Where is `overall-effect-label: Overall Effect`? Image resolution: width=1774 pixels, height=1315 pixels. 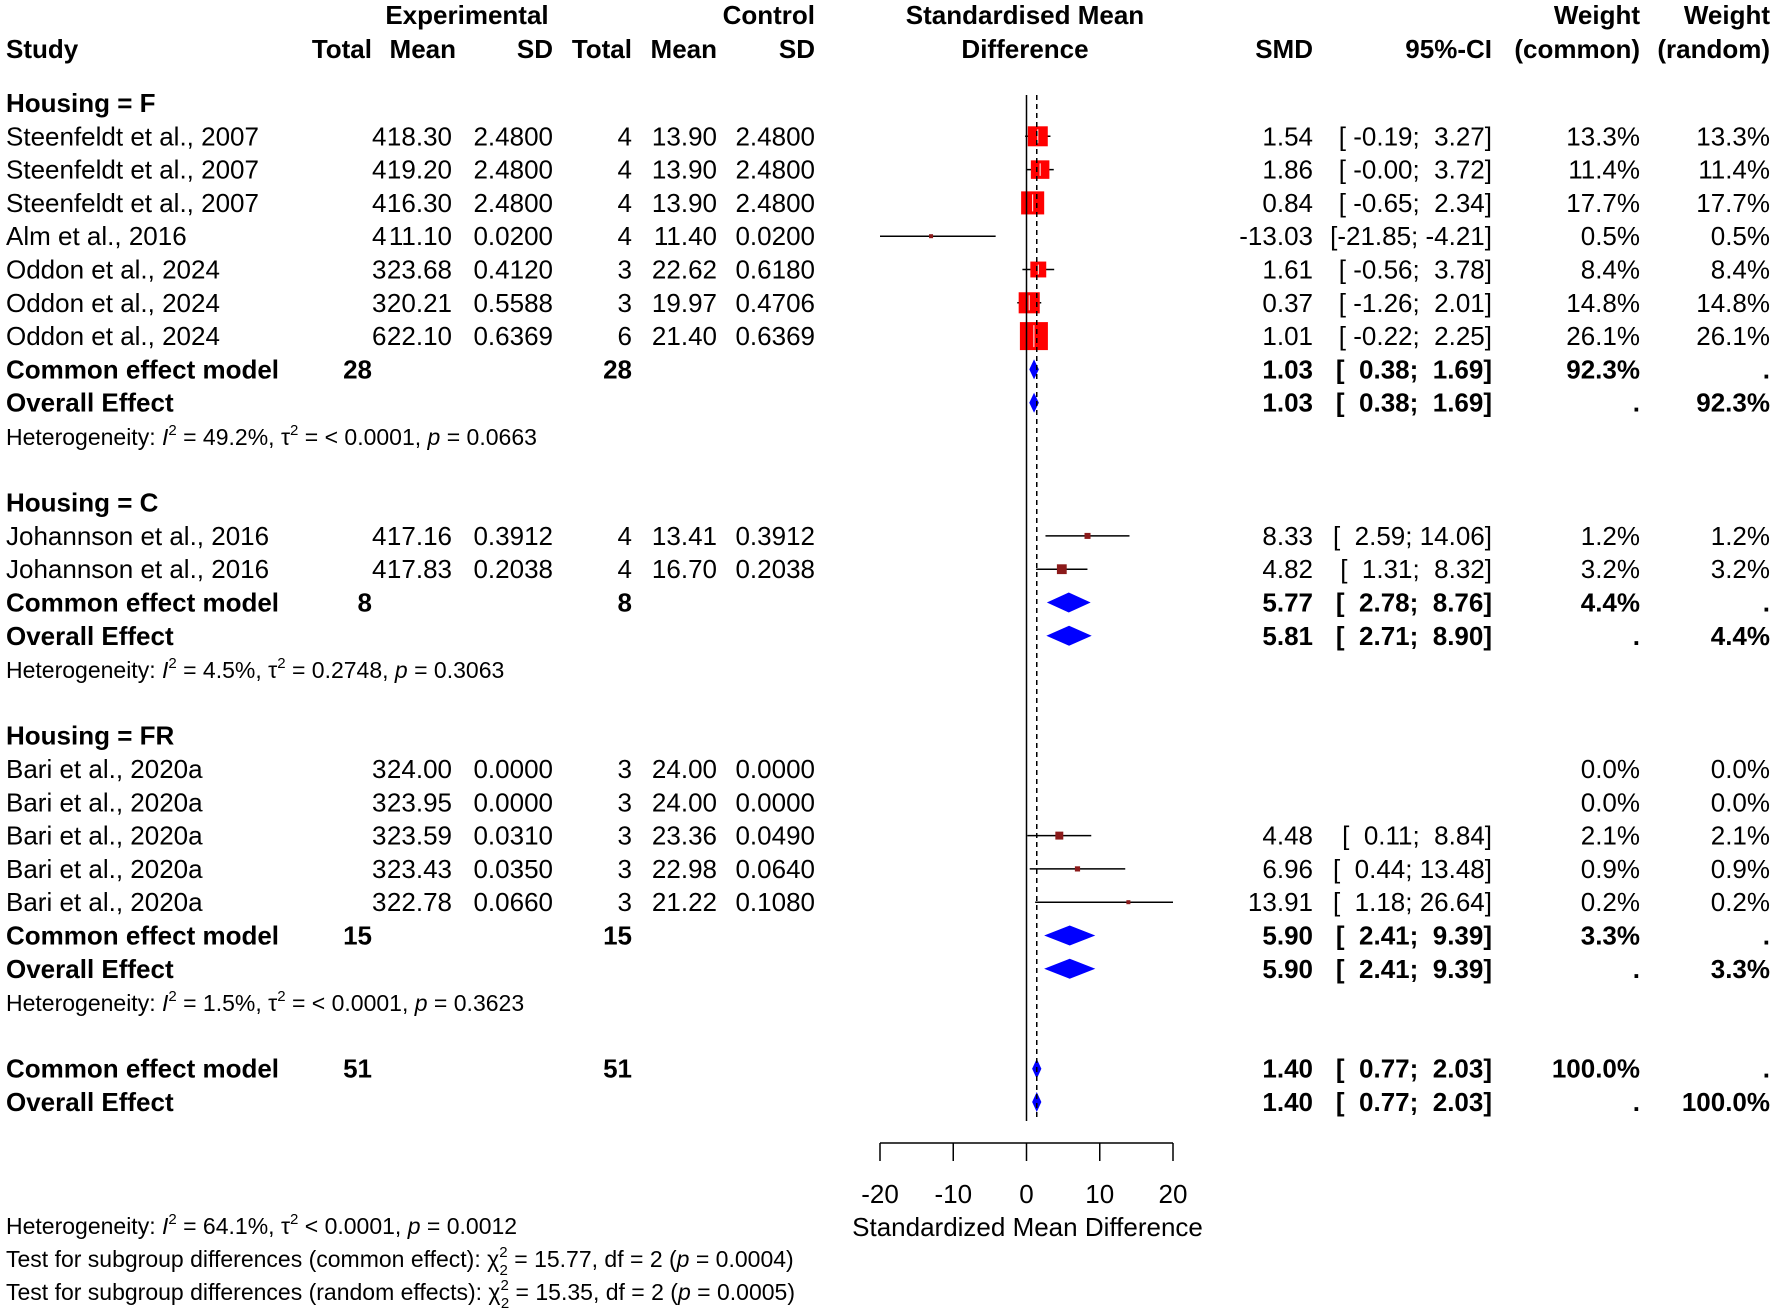 overall-effect-label: Overall Effect is located at coordinates (90, 969).